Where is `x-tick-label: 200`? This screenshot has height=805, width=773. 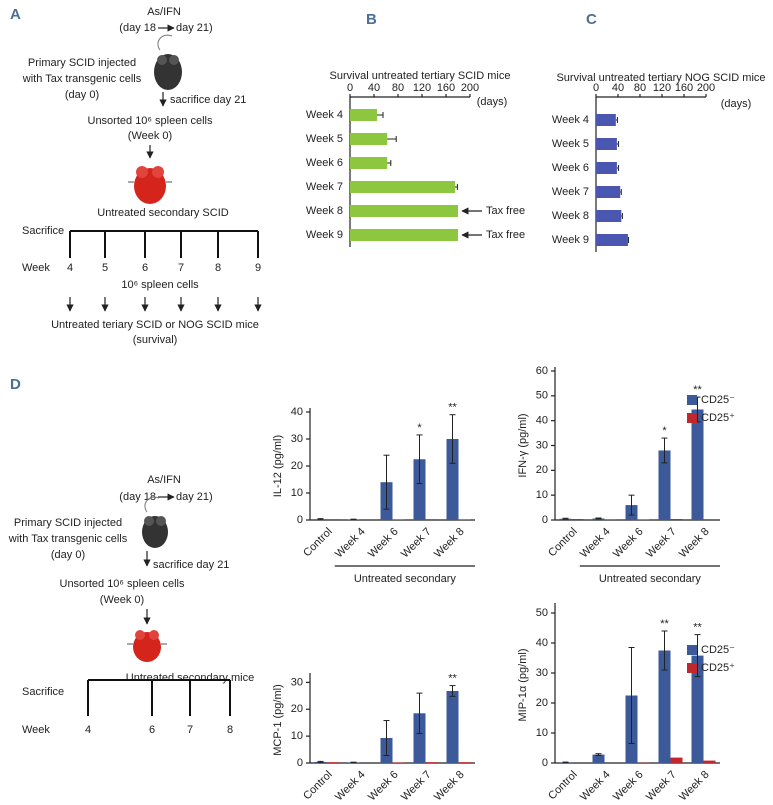
x-tick-label: 200 is located at coordinates (470, 88).